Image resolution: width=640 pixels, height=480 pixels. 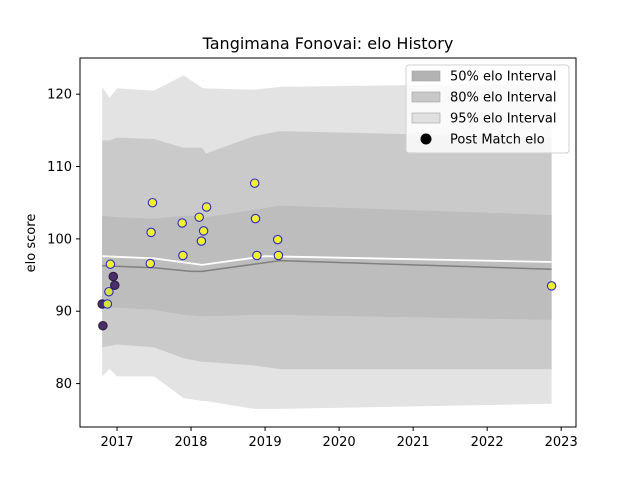 I want to click on legend-marker, so click(x=426, y=139).